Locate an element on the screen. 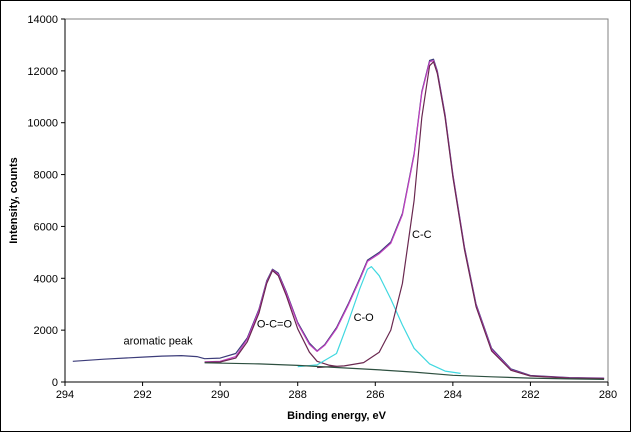 This screenshot has width=631, height=432. annotation-label: aromatic peak is located at coordinates (159, 341).